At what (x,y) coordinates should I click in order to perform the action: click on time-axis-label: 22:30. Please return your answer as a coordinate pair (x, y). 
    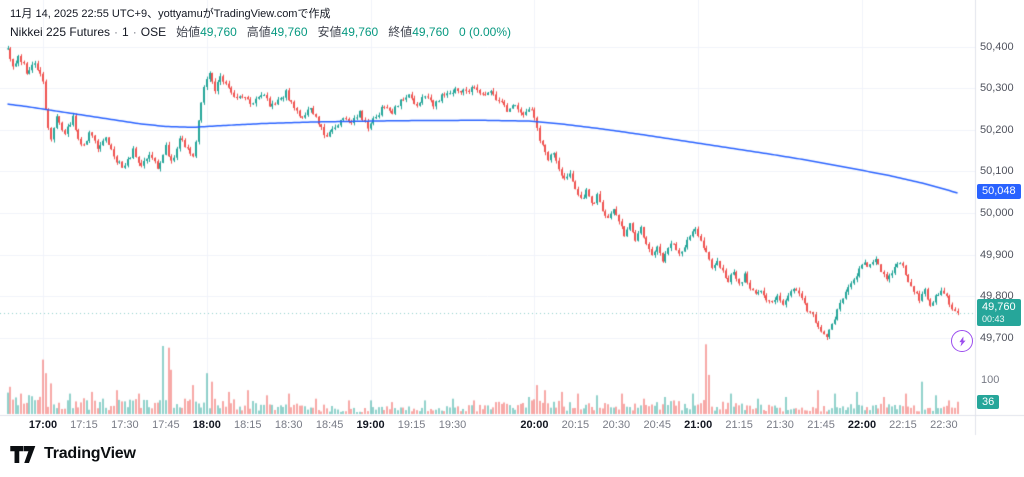
    Looking at the image, I should click on (944, 425).